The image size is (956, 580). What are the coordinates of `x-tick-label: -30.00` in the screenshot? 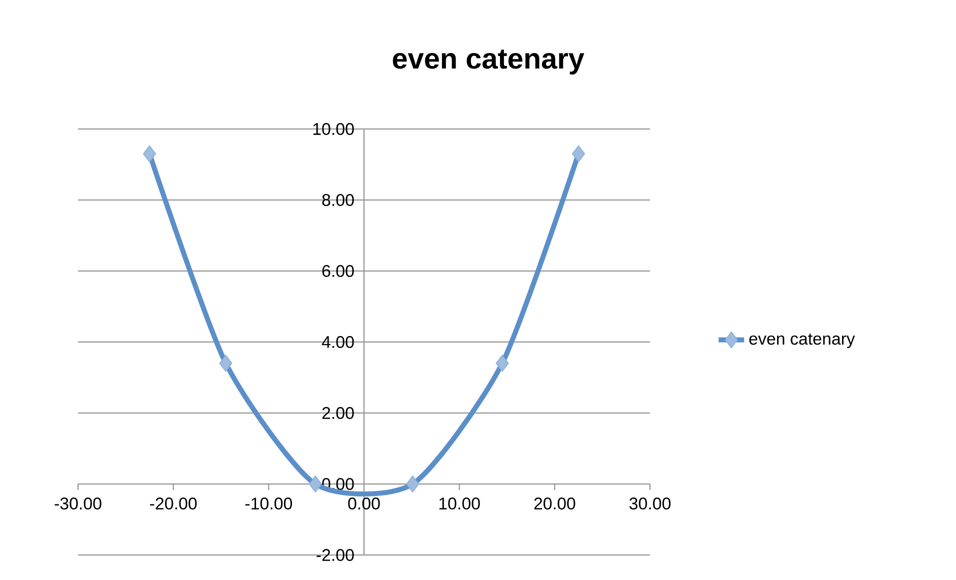 It's located at (78, 504).